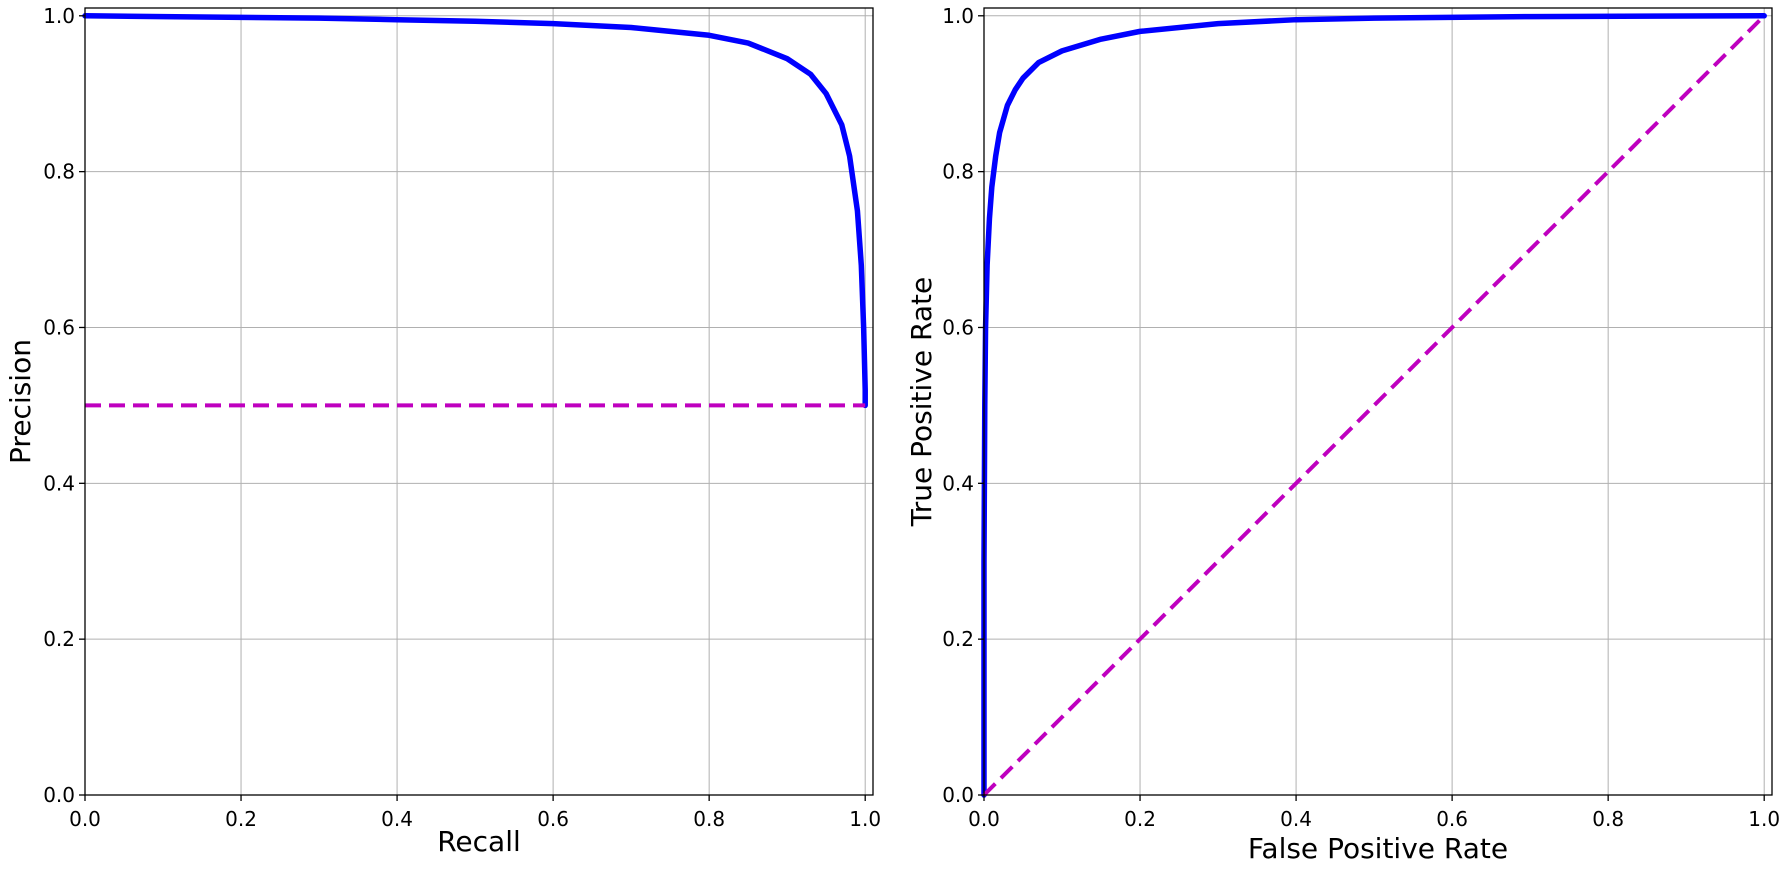 The image size is (1787, 874). Describe the element at coordinates (1378, 848) in the screenshot. I see `x-axis-label: False Positive Rate` at that location.